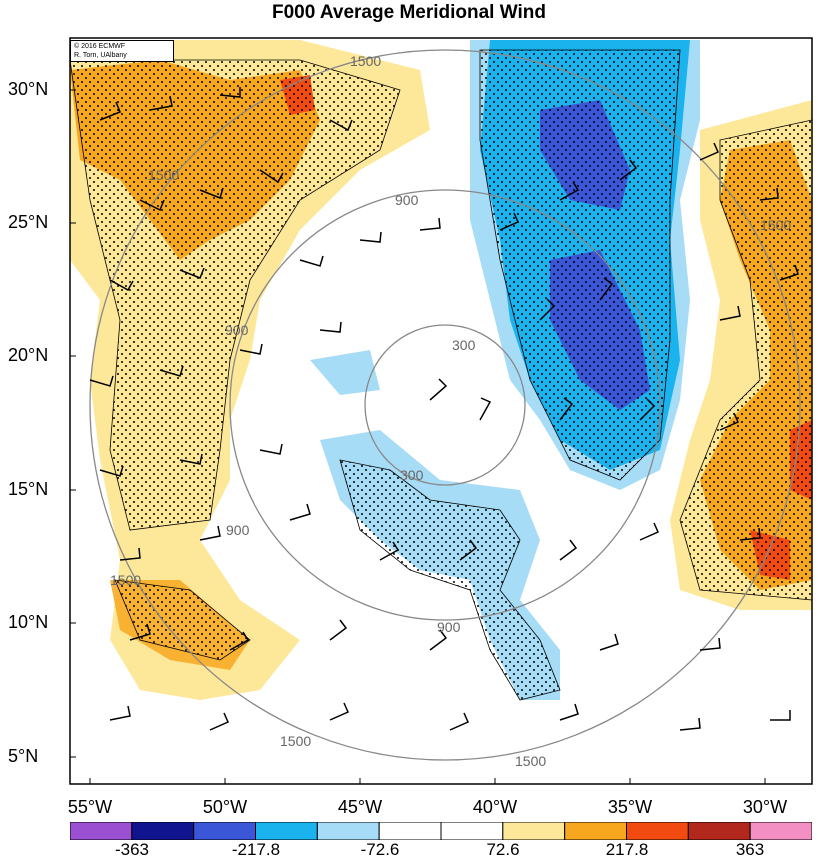 The width and height of the screenshot is (818, 861). I want to click on lon-label-50w: 50°W, so click(225, 807).